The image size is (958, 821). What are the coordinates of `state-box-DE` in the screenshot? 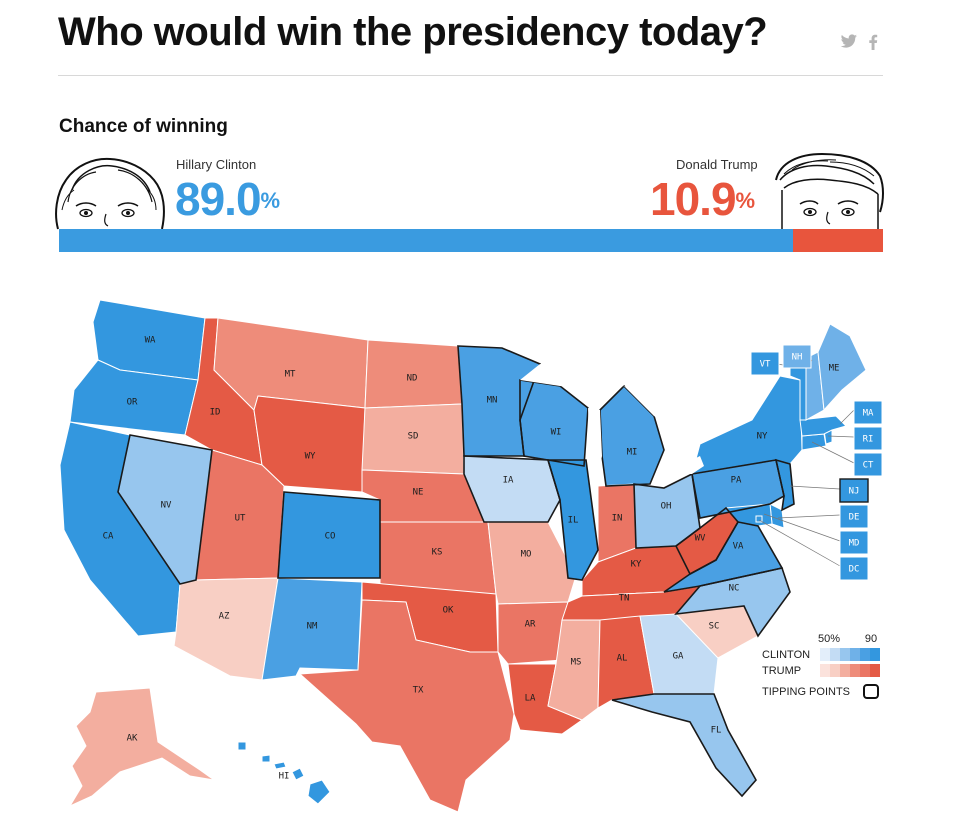 It's located at (854, 516).